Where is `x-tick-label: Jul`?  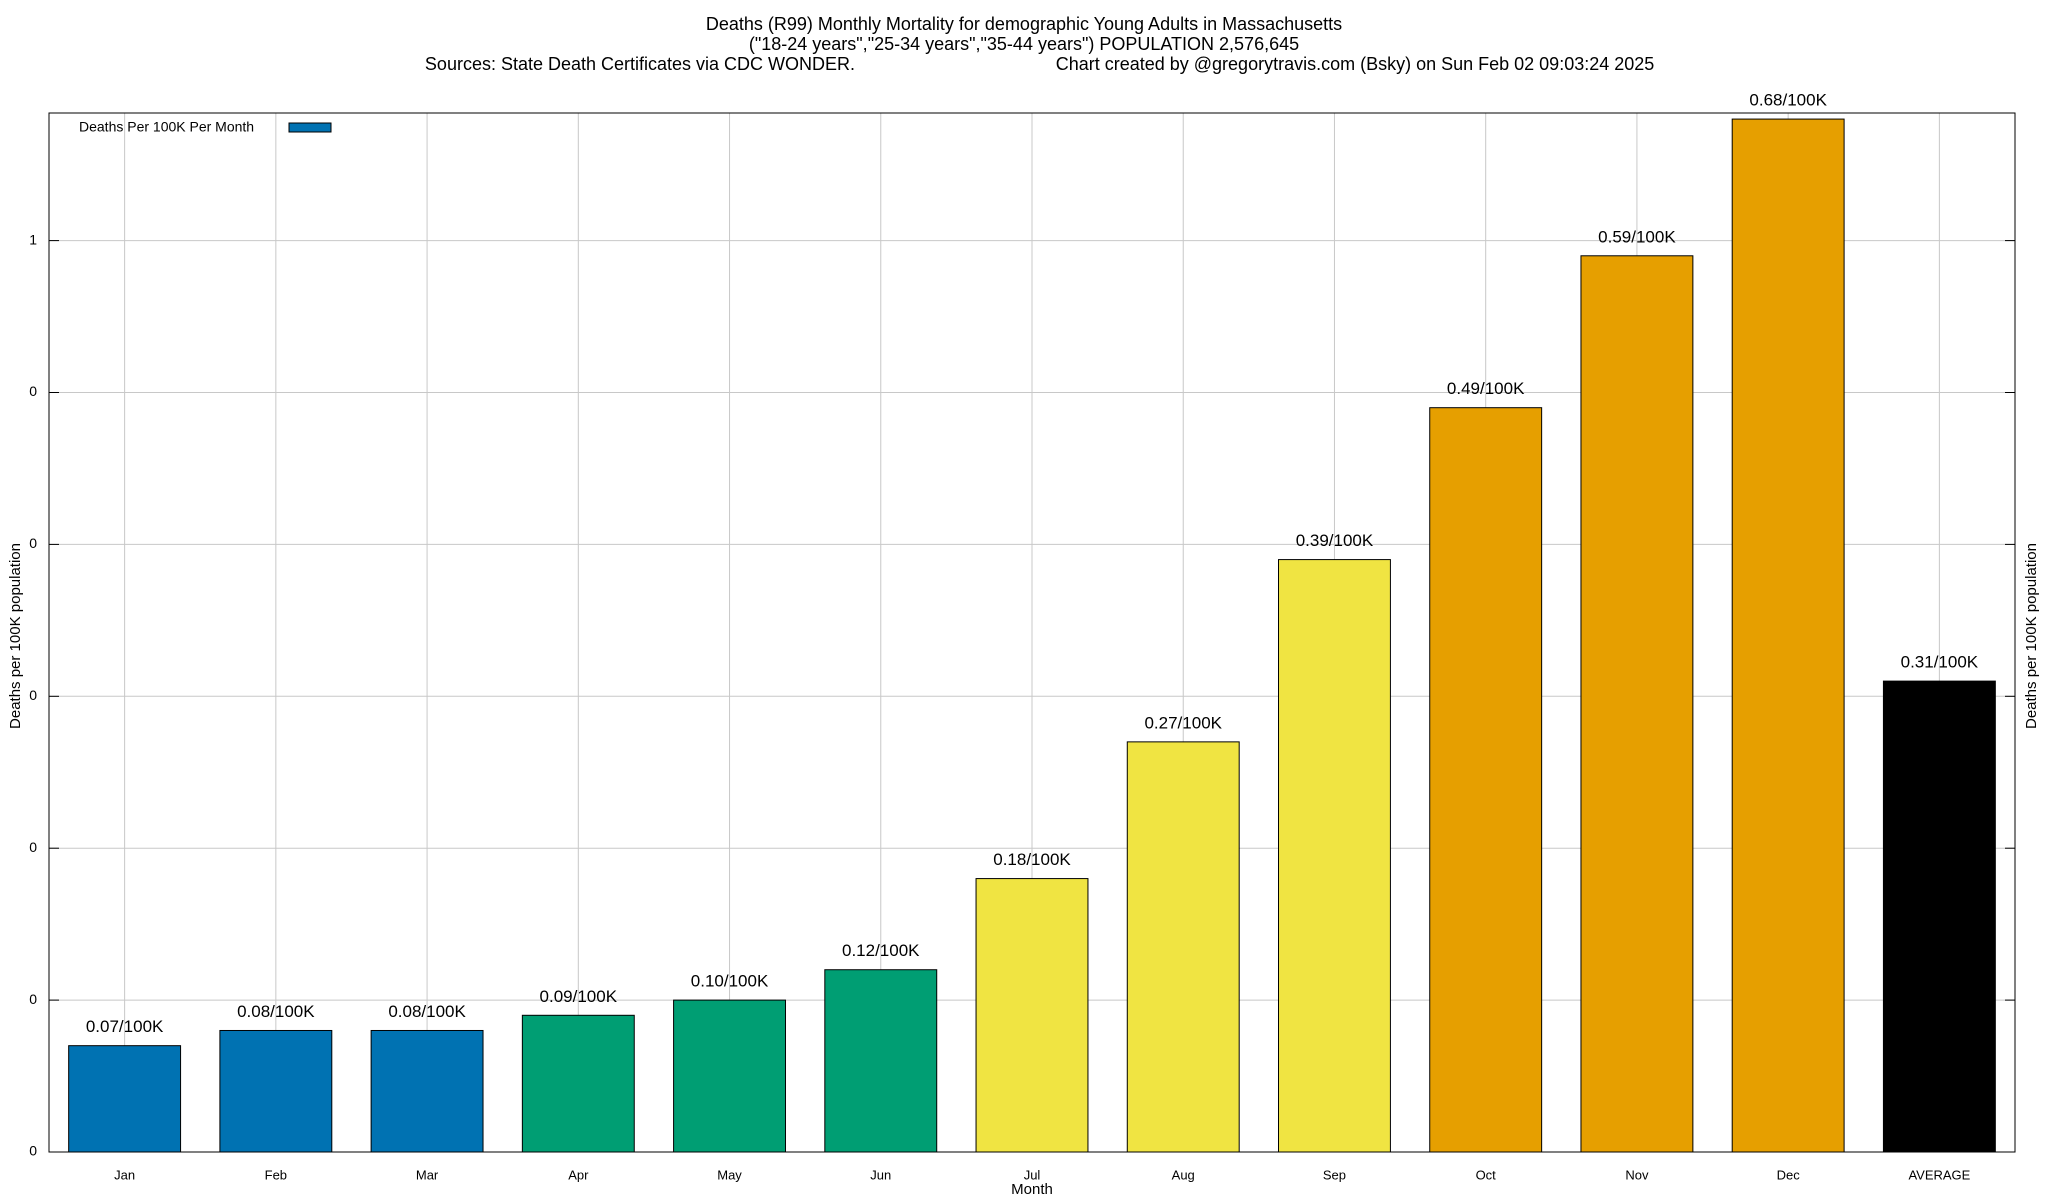 x-tick-label: Jul is located at coordinates (1032, 1174).